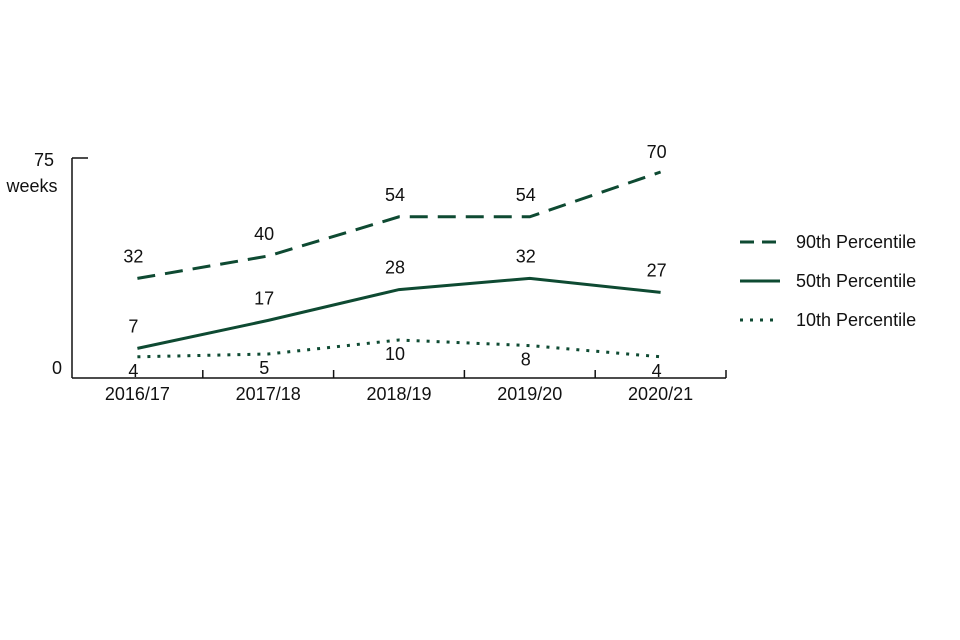 This screenshot has width=960, height=640. I want to click on data-label: 5, so click(264, 368).